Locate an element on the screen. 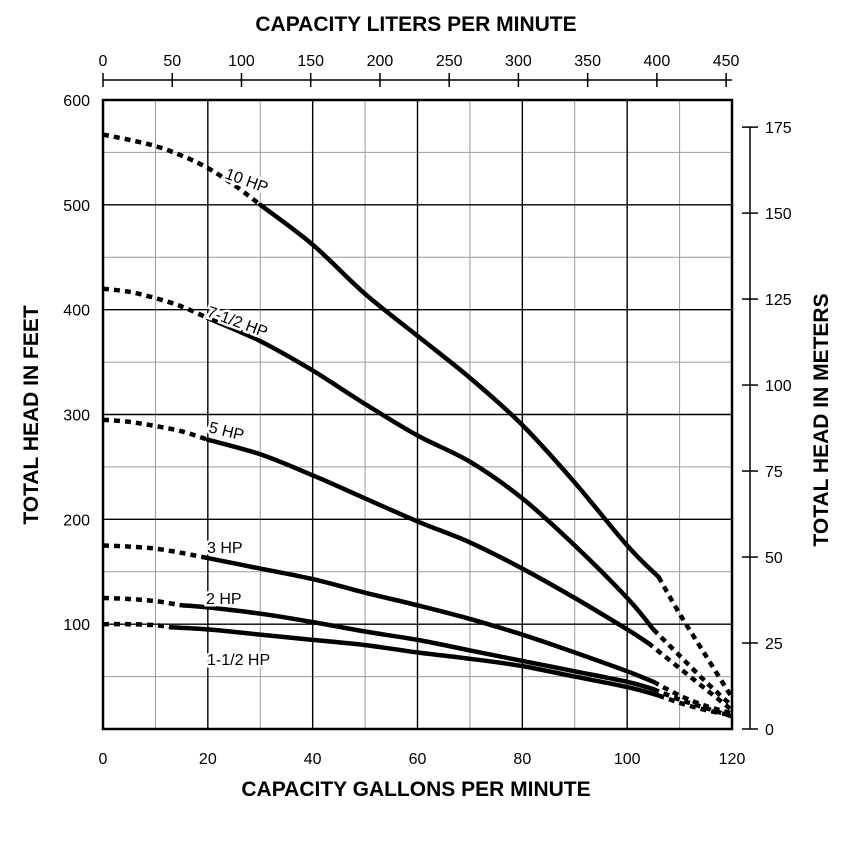 The image size is (850, 850). top-tick-label: 250 is located at coordinates (449, 61).